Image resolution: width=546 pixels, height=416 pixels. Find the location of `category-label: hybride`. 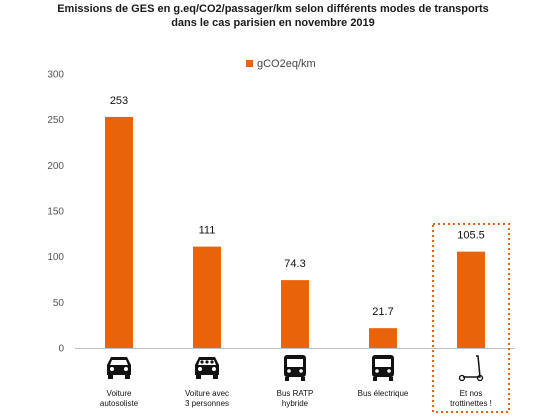

category-label: hybride is located at coordinates (295, 403).